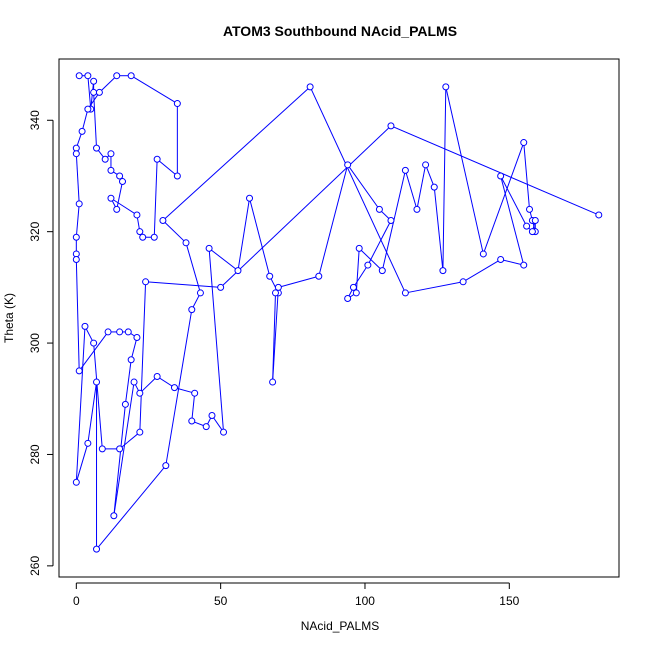 The width and height of the screenshot is (650, 650). What do you see at coordinates (340, 31) in the screenshot?
I see `chart-title: ATOM3 Southbound NAcid_PALMS` at bounding box center [340, 31].